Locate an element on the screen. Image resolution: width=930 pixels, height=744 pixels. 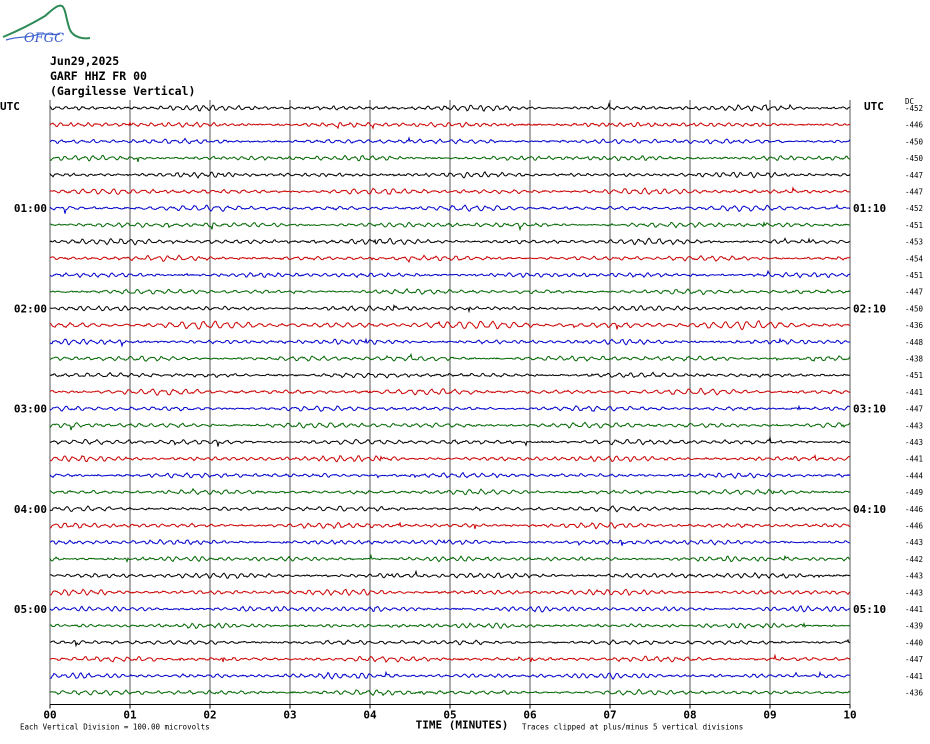
left-time-label: 04:00 is located at coordinates (30, 509).